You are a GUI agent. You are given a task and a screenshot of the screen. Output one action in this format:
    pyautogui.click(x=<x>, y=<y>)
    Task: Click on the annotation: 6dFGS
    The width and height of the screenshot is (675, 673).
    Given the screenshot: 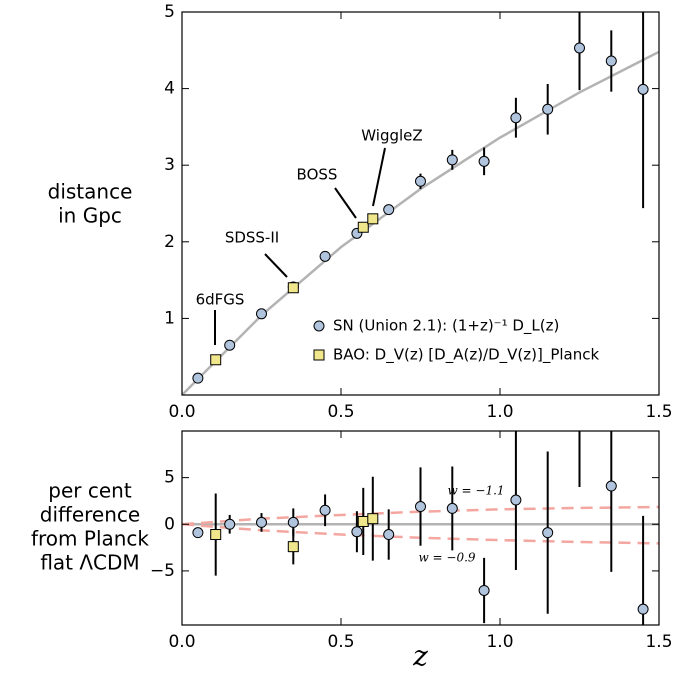 What is the action you would take?
    pyautogui.click(x=220, y=300)
    